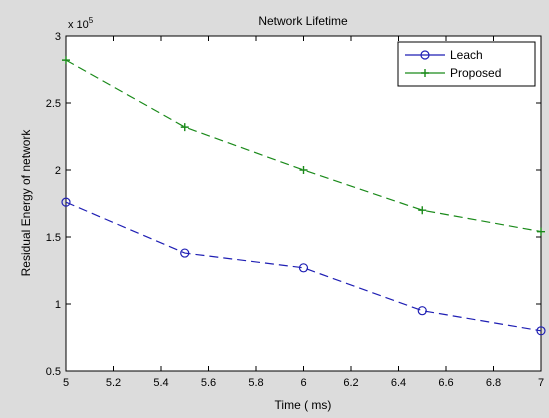 This screenshot has height=418, width=549. What do you see at coordinates (541, 383) in the screenshot?
I see `x-tick-label: 7` at bounding box center [541, 383].